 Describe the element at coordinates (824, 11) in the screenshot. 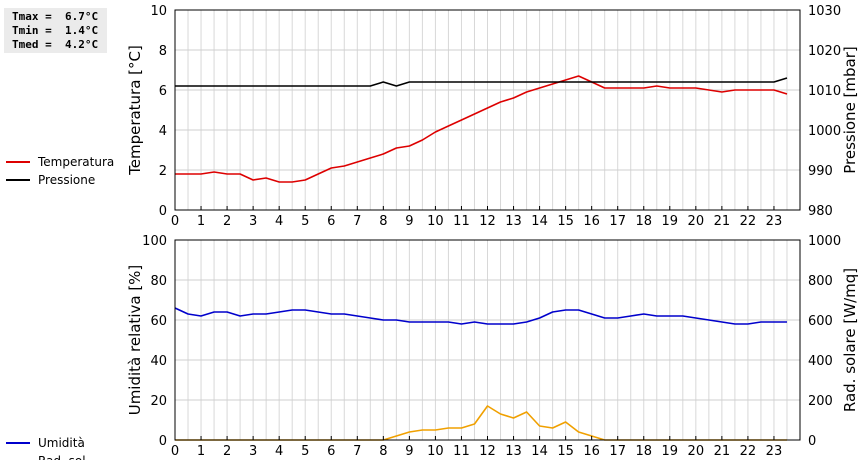

I see `right-y-tick-label: 1030` at that location.